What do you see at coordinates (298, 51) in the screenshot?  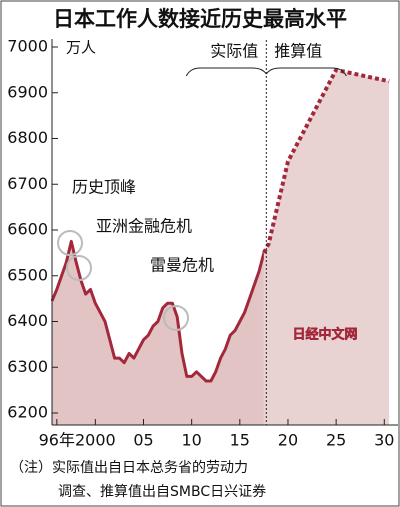 I see `legend-label: 推算值` at bounding box center [298, 51].